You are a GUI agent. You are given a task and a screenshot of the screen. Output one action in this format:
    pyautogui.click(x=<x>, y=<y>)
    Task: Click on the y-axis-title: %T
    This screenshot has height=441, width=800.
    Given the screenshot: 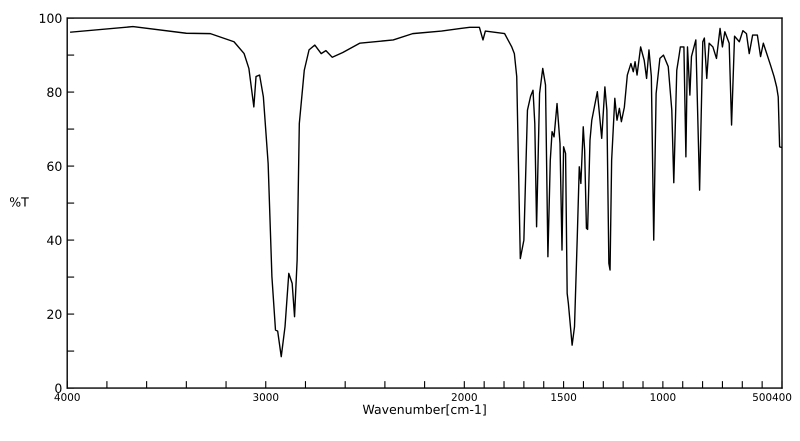 What is the action you would take?
    pyautogui.click(x=19, y=202)
    